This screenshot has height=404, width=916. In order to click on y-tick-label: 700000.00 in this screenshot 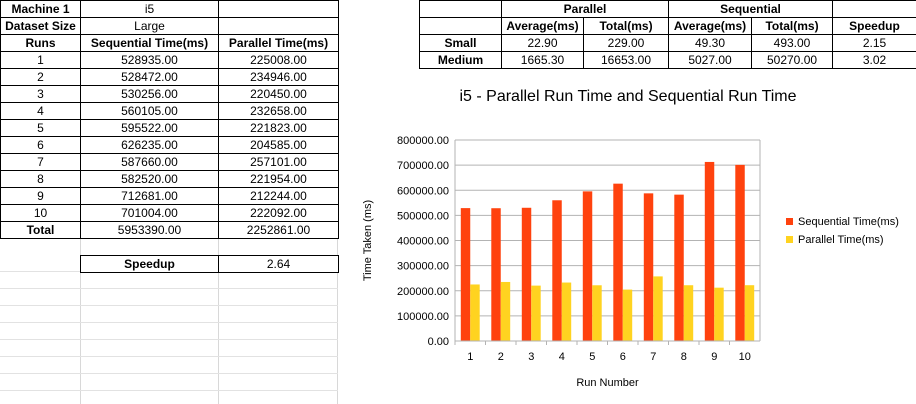, I will do `click(423, 166)`.